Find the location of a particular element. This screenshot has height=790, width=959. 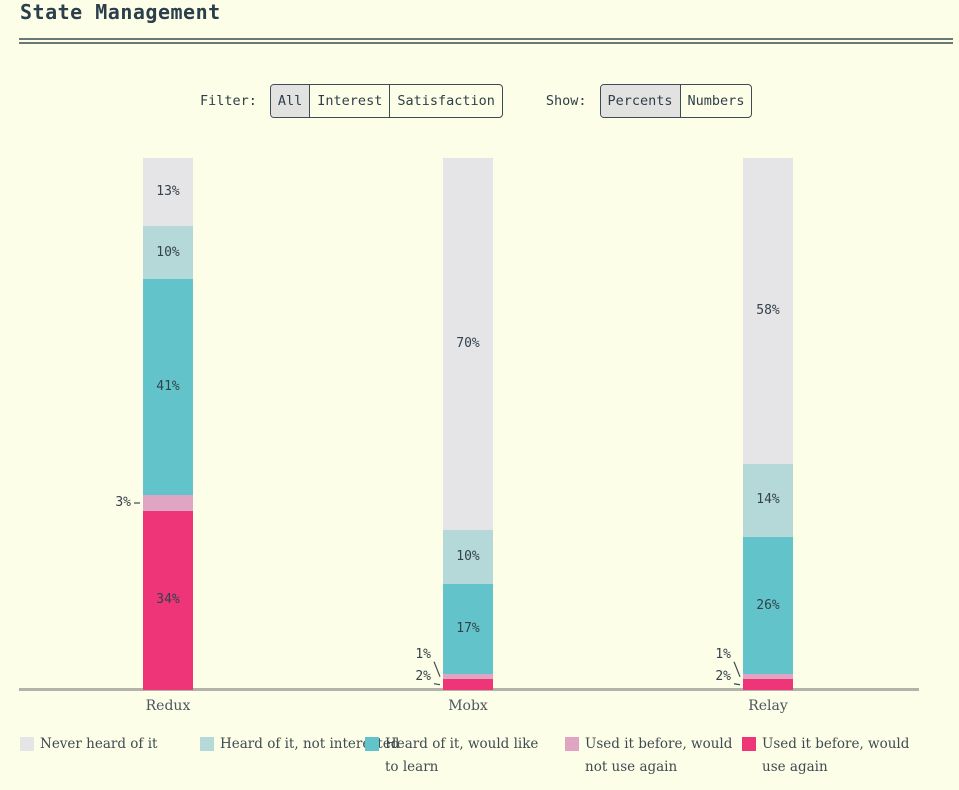

filter-button-satisfaction: Satisfaction is located at coordinates (445, 101).